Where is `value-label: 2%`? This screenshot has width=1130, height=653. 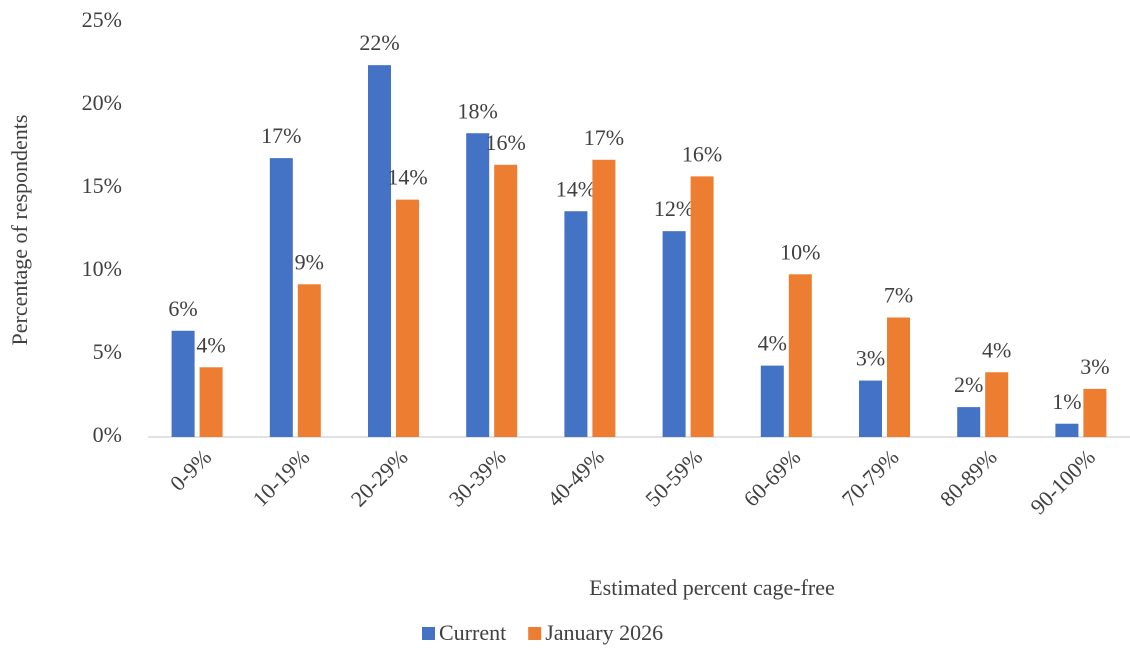 value-label: 2% is located at coordinates (968, 384).